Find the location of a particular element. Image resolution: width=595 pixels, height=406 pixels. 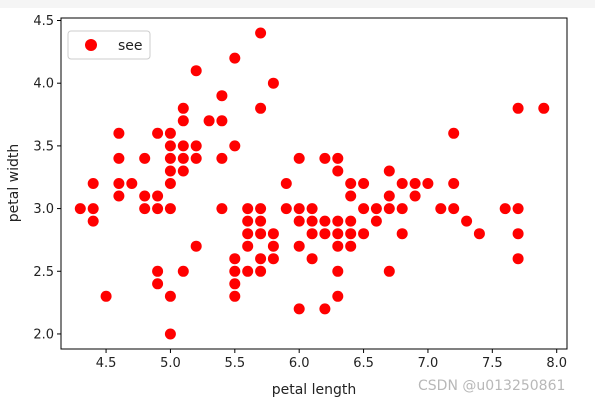

x-tick-label: 4.5 is located at coordinates (106, 363).